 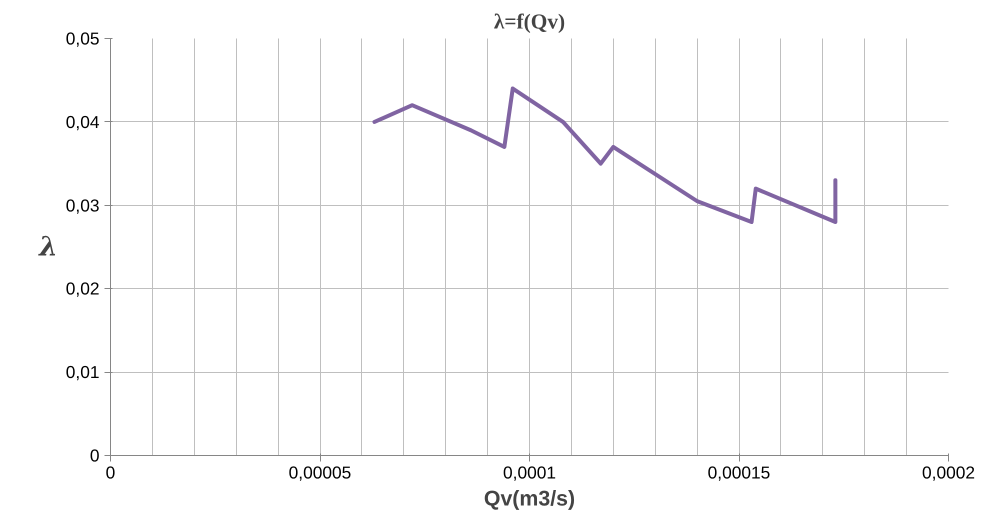 I want to click on x-tick-label: 0, so click(x=111, y=472).